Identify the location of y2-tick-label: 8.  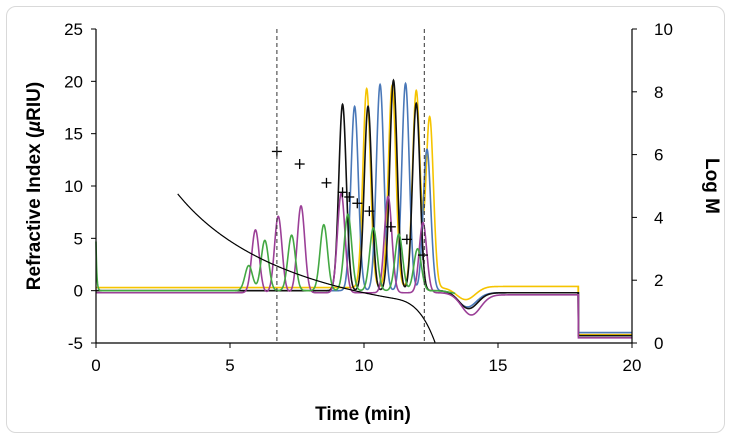
(658, 92).